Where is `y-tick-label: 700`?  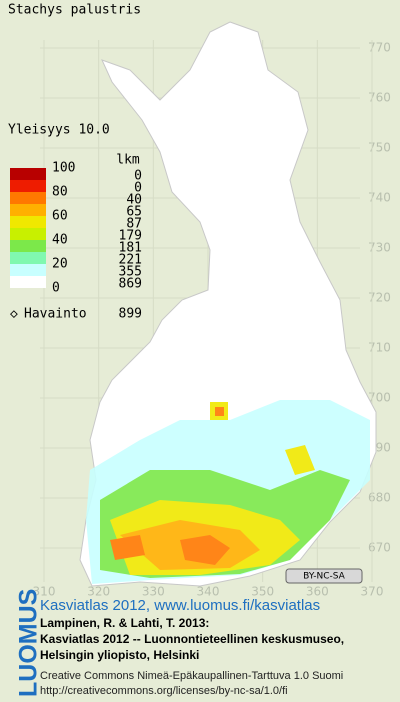
y-tick-label: 700 is located at coordinates (379, 398).